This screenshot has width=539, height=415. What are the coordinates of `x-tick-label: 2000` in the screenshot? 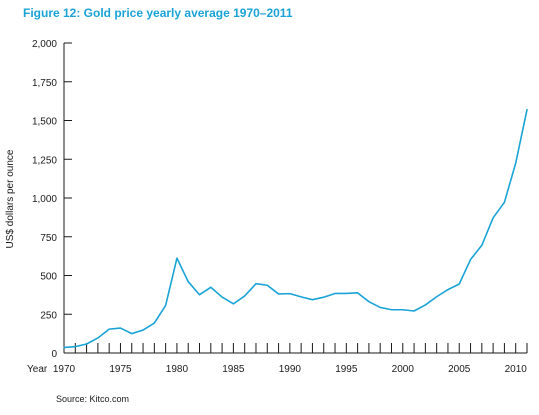 It's located at (403, 369).